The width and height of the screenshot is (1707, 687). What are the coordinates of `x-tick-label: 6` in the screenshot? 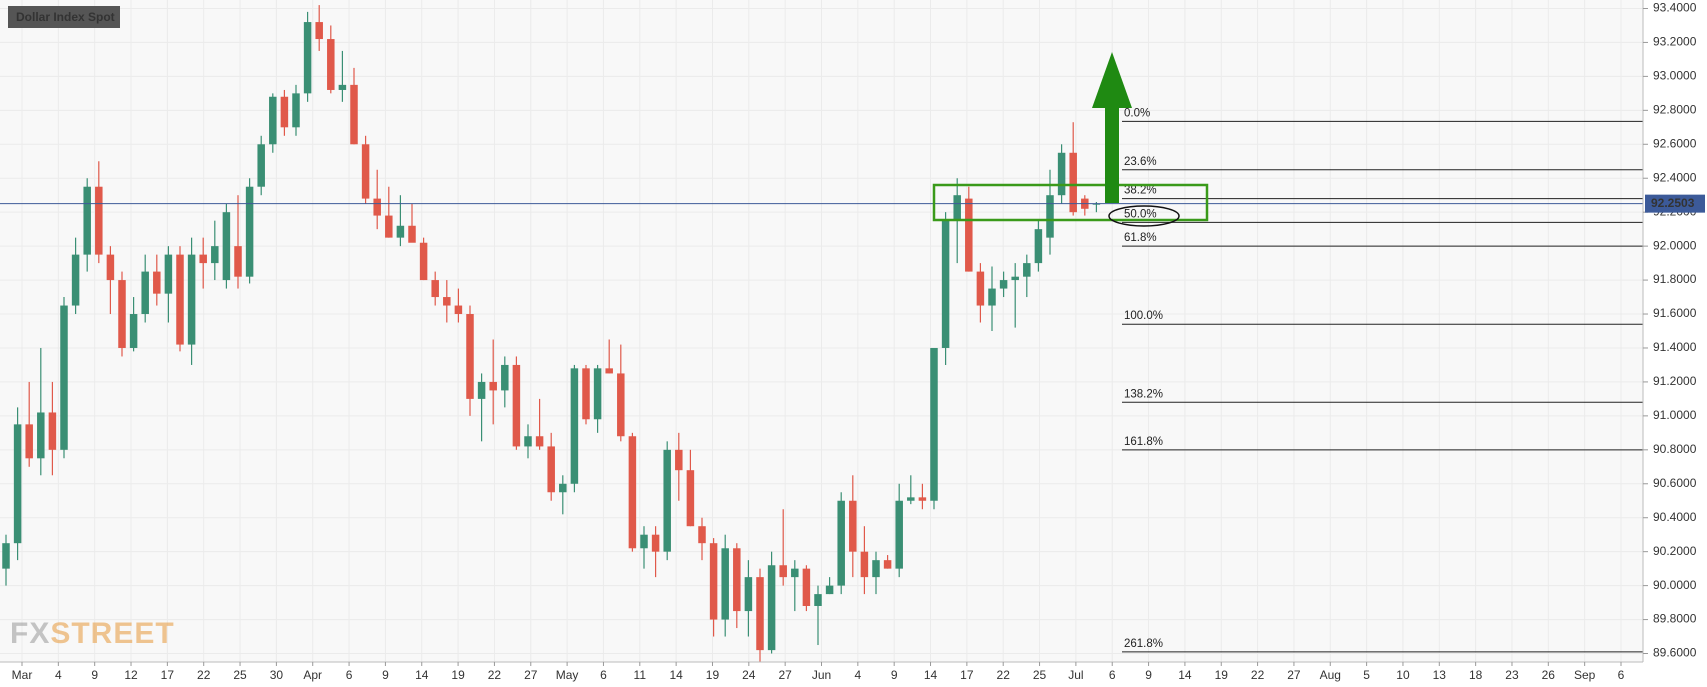 It's located at (349, 675).